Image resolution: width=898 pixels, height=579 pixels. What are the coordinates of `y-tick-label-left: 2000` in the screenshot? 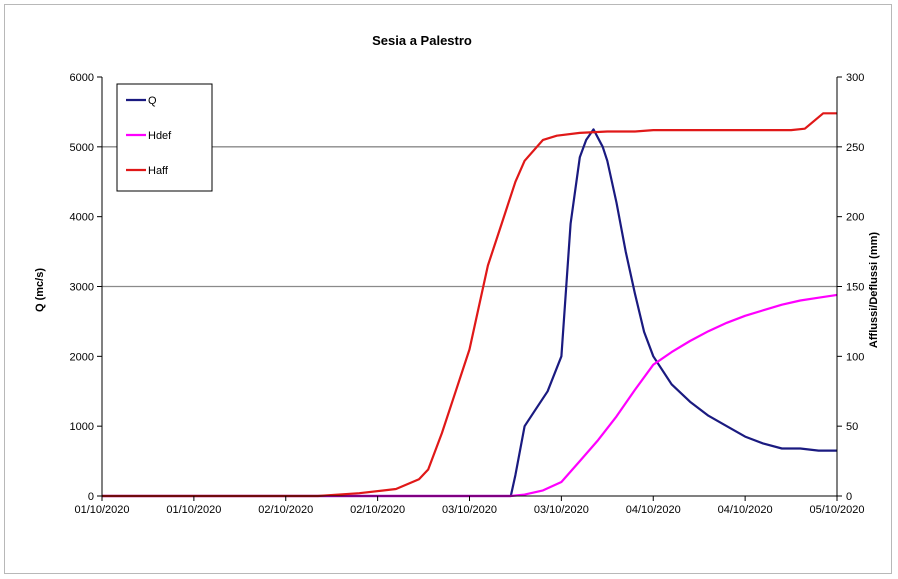 It's located at (82, 357).